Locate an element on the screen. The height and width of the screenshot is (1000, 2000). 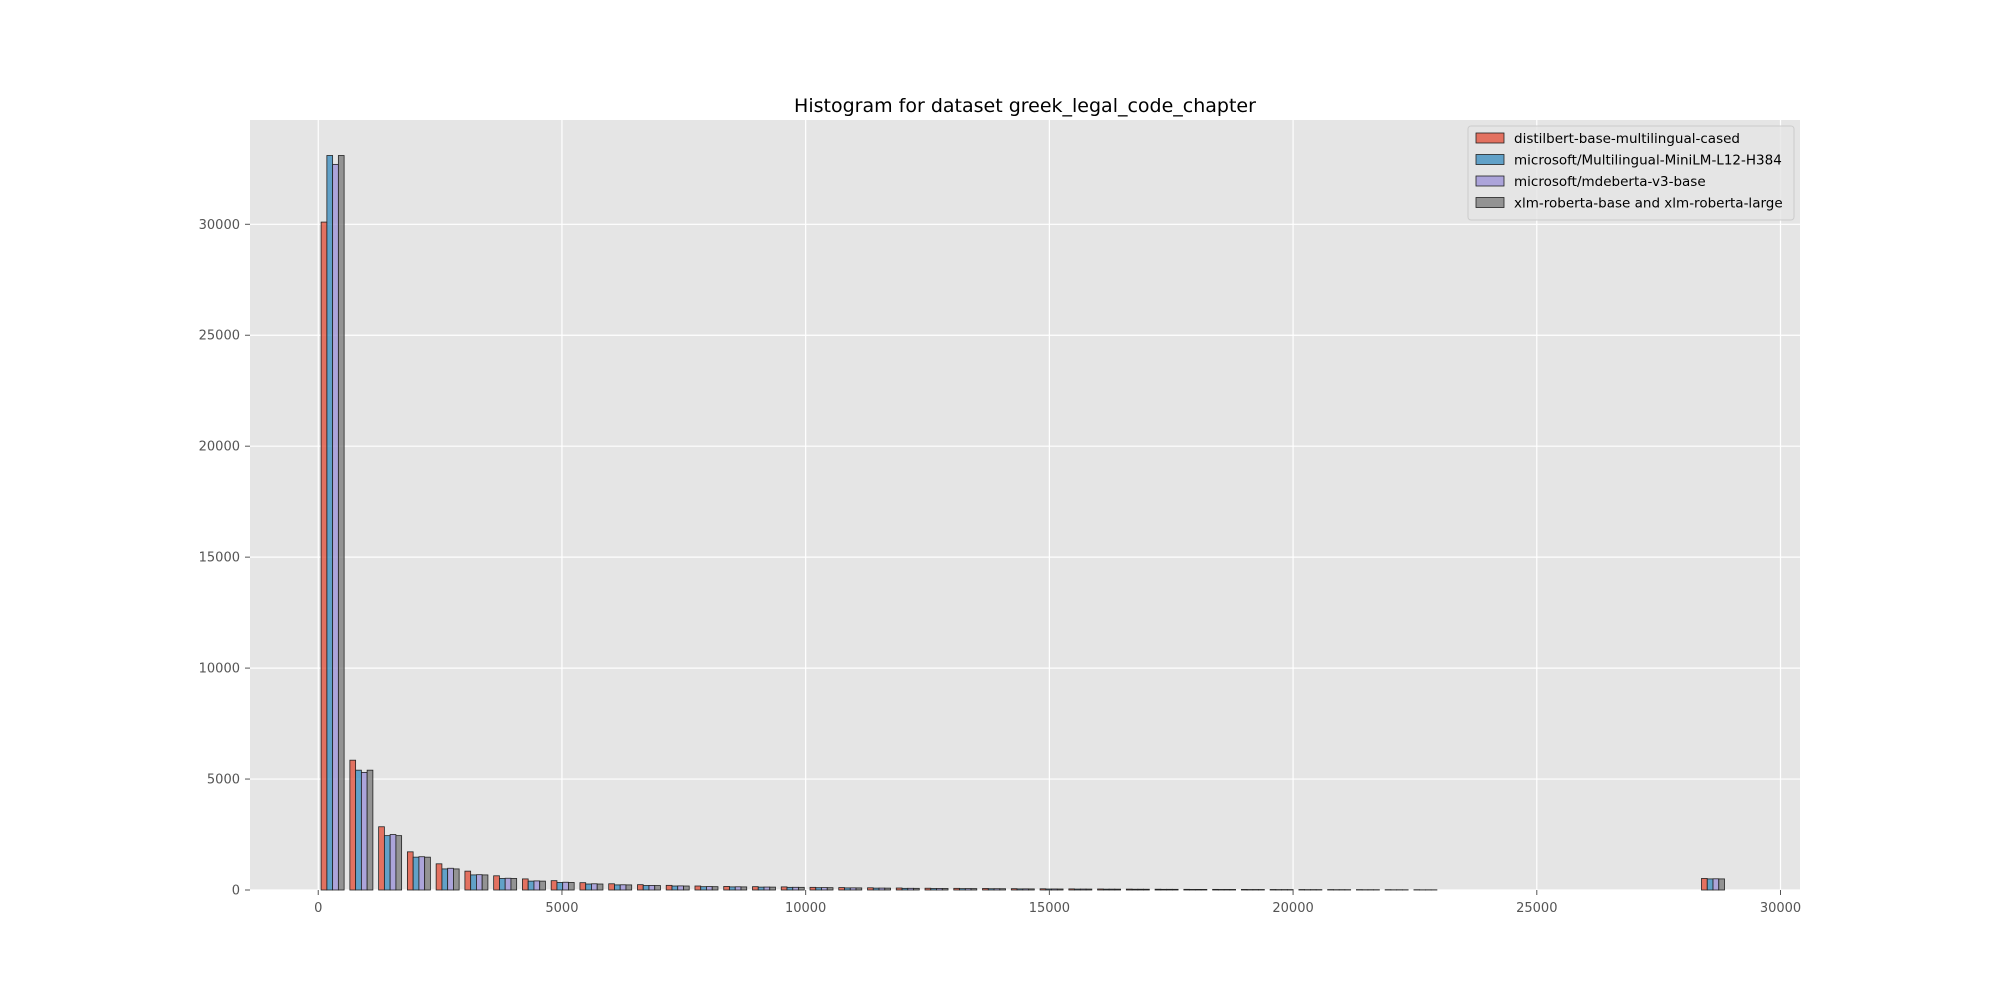
y-axis-ticks: 0 5000 10000 15000 20000 25000 30000 is located at coordinates (224, 558).